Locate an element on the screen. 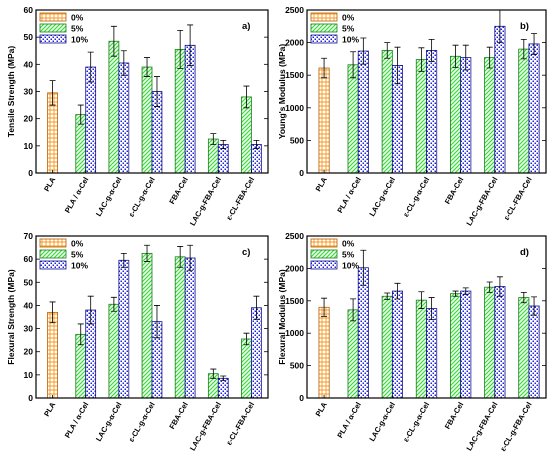 The height and width of the screenshot is (454, 550). y-tick-label: 2500 is located at coordinates (294, 10).